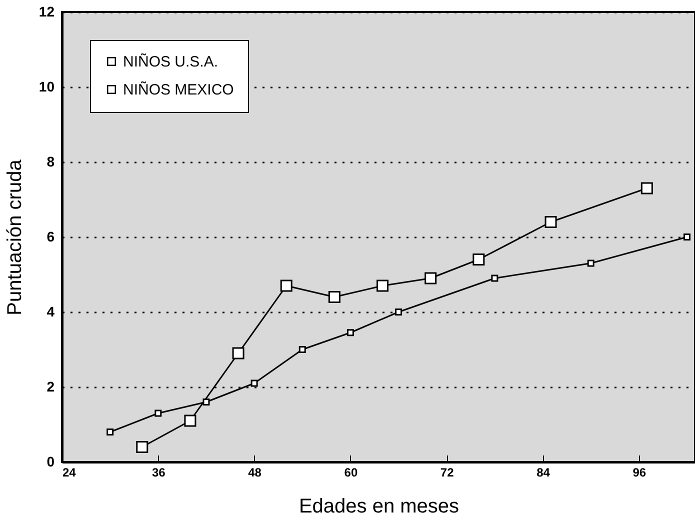 The width and height of the screenshot is (695, 526). I want to click on y-tick-label: 10, so click(46, 86).